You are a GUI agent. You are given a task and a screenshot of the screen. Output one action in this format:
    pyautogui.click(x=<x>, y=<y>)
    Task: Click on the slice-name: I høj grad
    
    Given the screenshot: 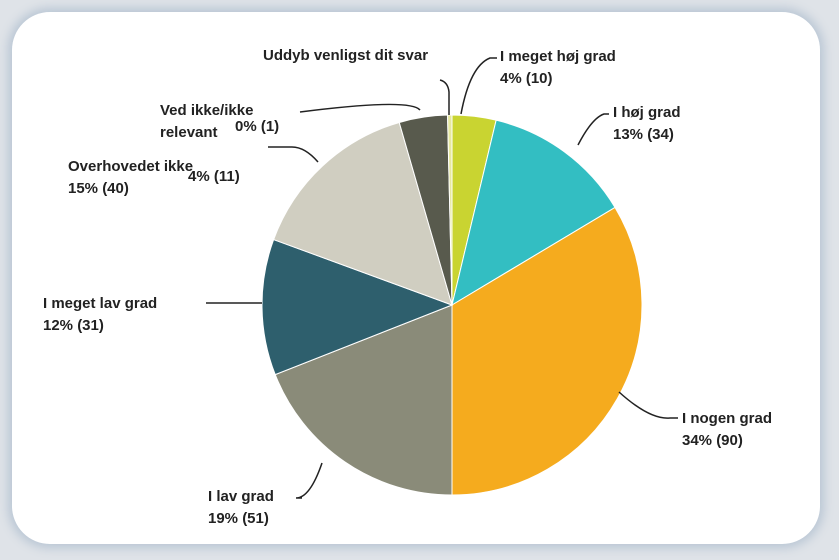 What is the action you would take?
    pyautogui.click(x=647, y=112)
    